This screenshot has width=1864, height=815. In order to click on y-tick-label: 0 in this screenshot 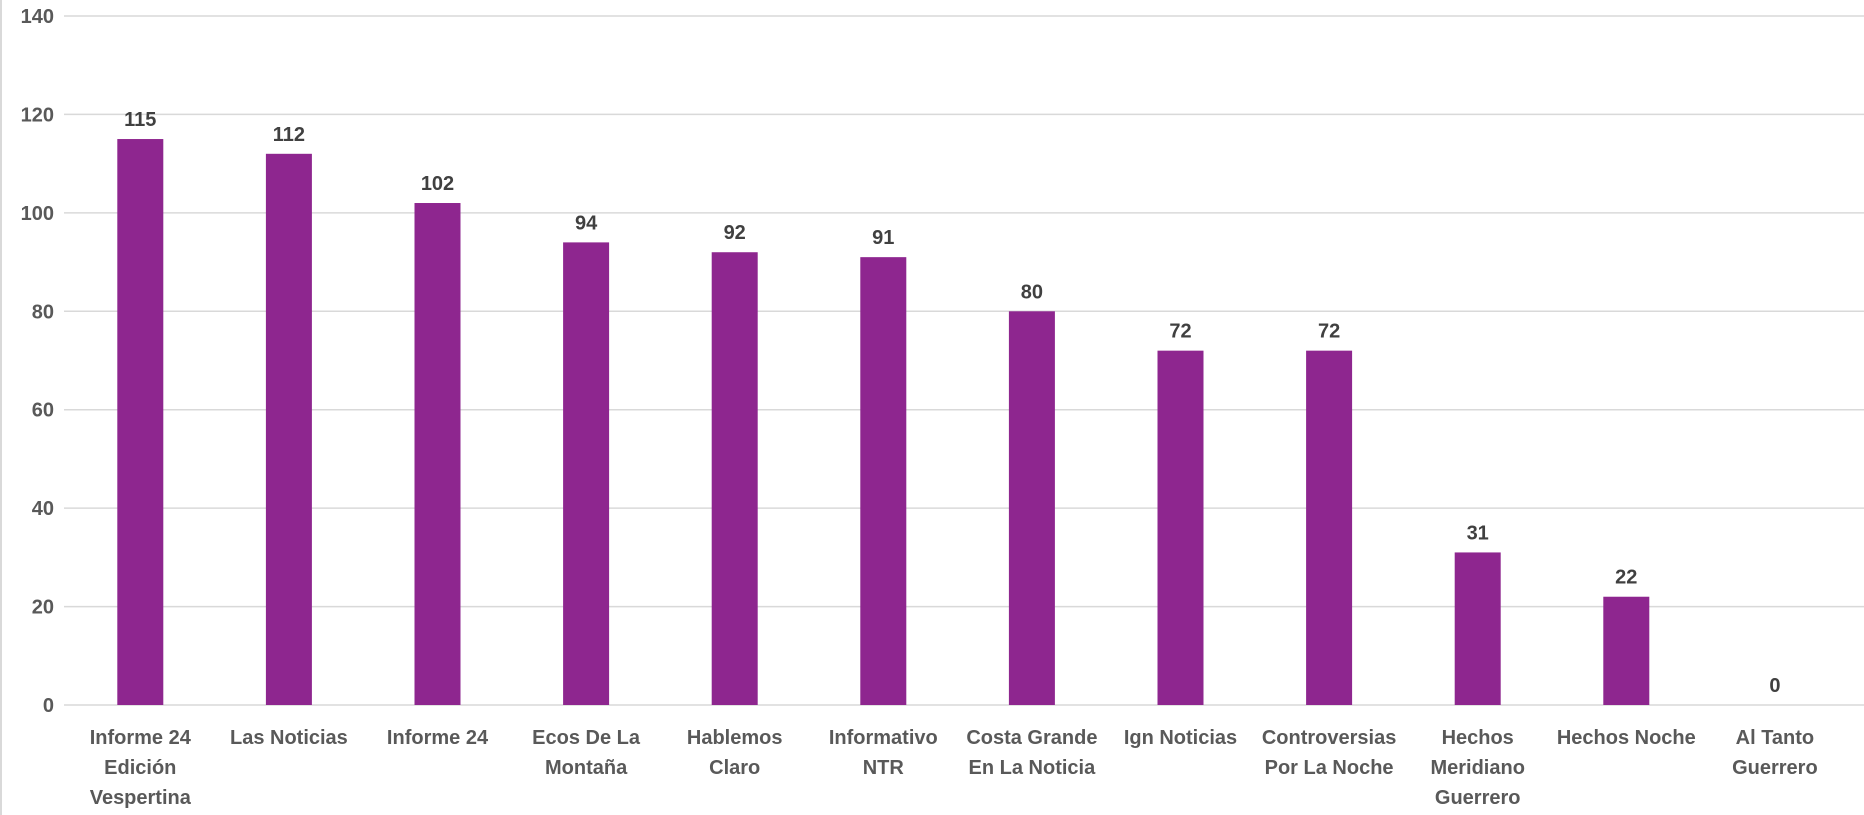, I will do `click(48, 706)`.